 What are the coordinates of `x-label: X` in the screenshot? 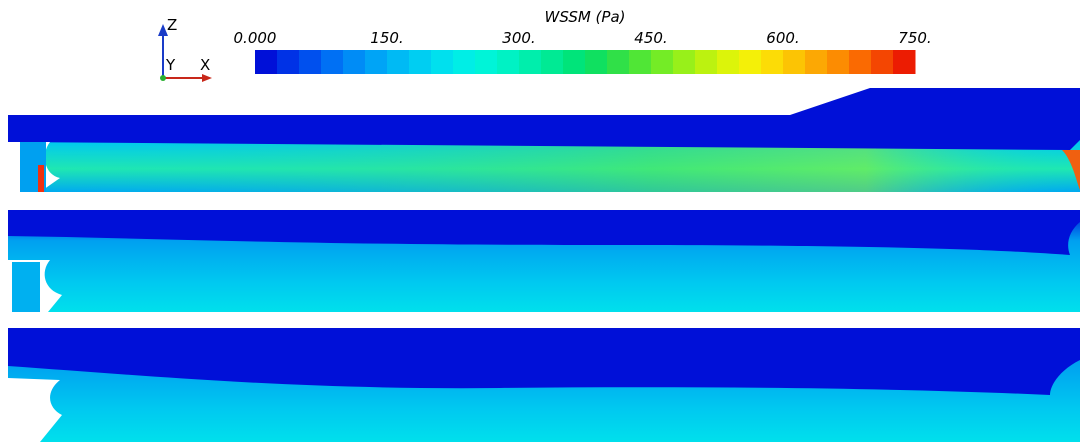 It's located at (205, 65).